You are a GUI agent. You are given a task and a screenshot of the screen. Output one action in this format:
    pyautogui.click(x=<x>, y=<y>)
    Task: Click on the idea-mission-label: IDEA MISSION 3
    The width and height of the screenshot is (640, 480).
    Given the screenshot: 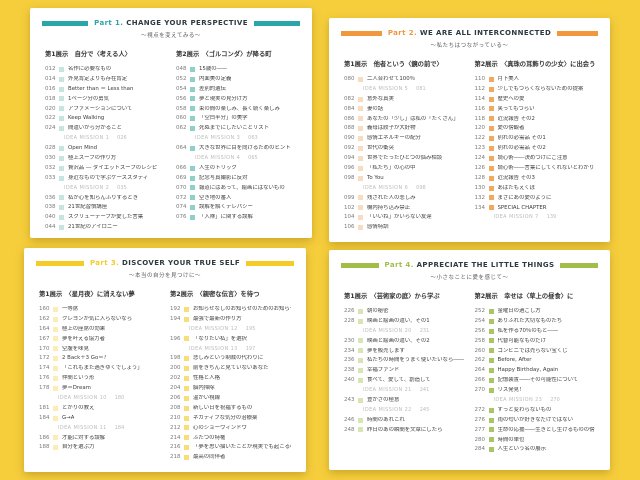 What is the action you would take?
    pyautogui.click(x=218, y=138)
    